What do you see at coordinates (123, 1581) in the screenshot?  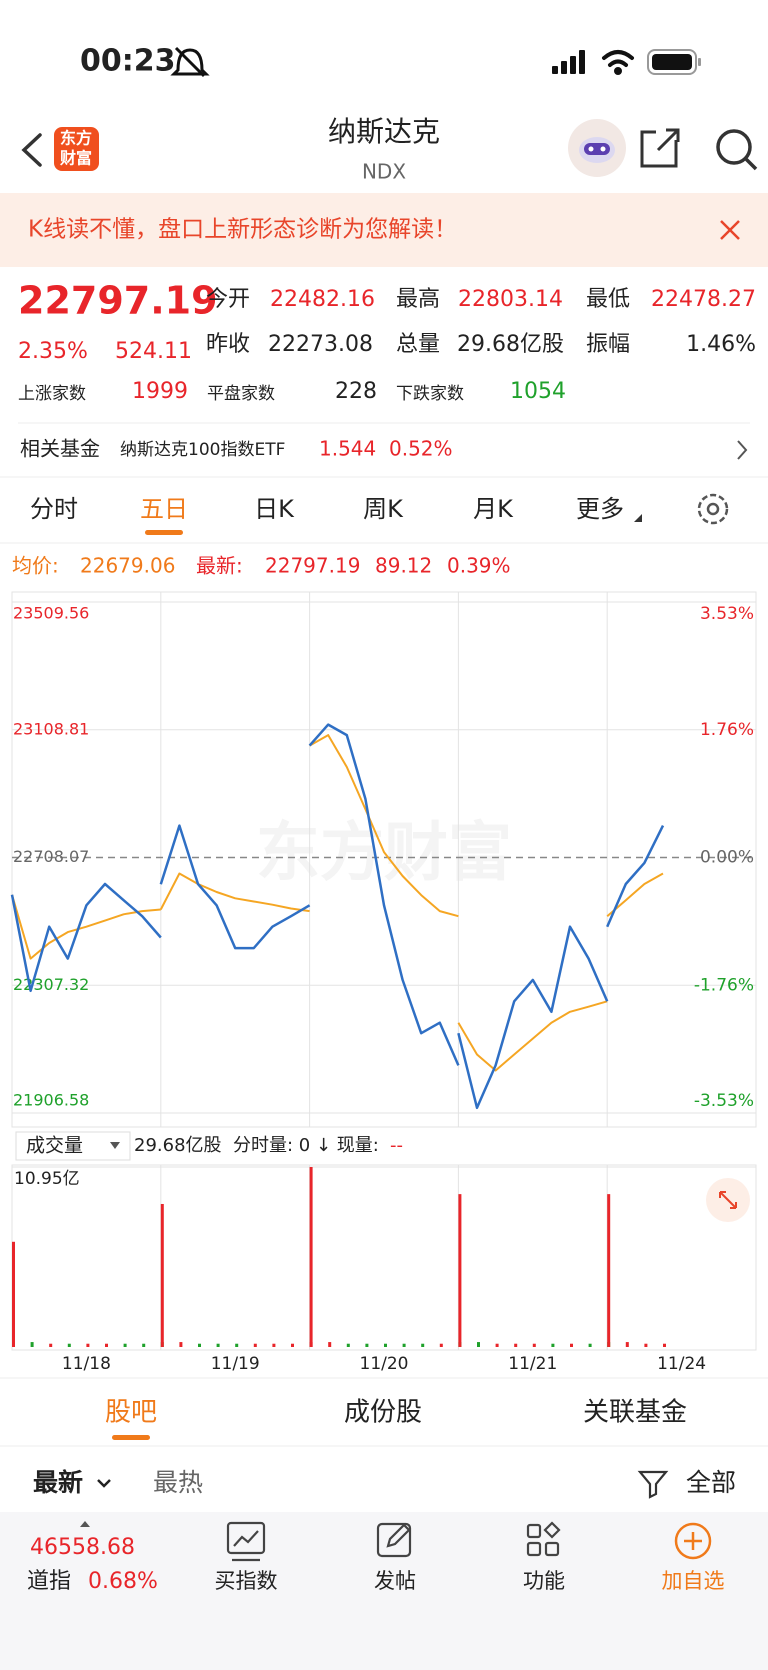 I see `index-pct: 0.68%` at bounding box center [123, 1581].